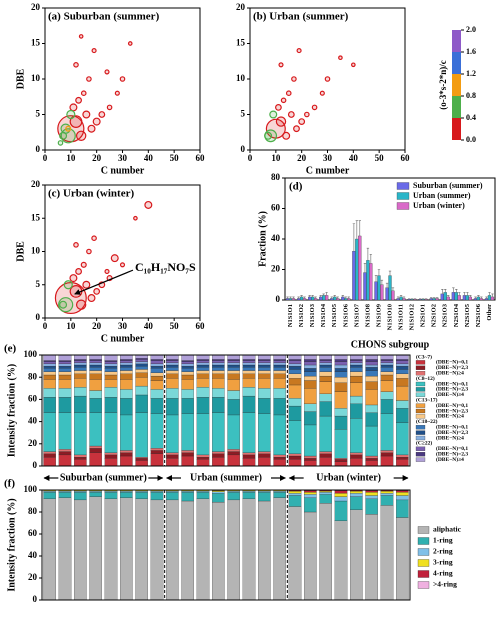 The height and width of the screenshot is (644, 500). I want to click on legend-label: (DBE−N)≥4, so click(450, 416).